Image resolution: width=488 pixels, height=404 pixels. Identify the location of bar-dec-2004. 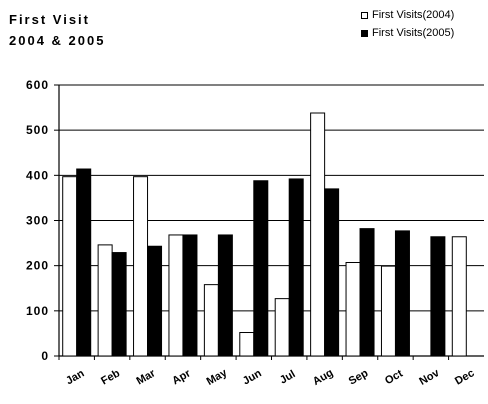
(459, 296).